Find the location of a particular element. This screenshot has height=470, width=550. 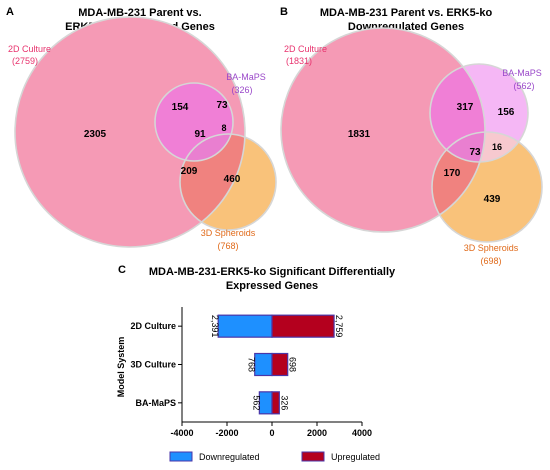

venn-b-overlap-2d-ba is located at coordinates (457, 113).